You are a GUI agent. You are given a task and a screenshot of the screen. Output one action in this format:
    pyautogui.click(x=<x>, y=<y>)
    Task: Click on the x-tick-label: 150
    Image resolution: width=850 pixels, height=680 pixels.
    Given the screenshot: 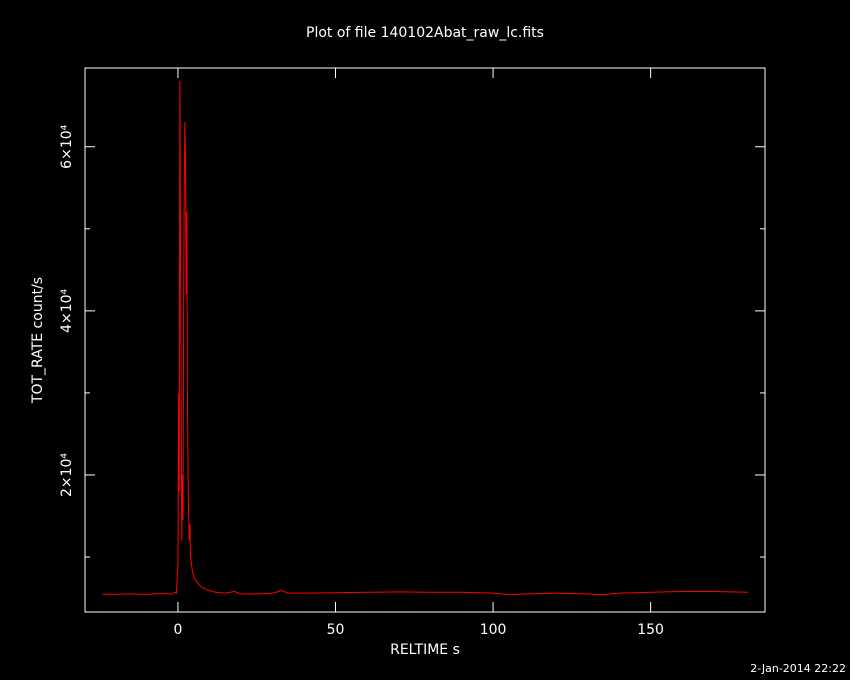 What is the action you would take?
    pyautogui.click(x=650, y=630)
    